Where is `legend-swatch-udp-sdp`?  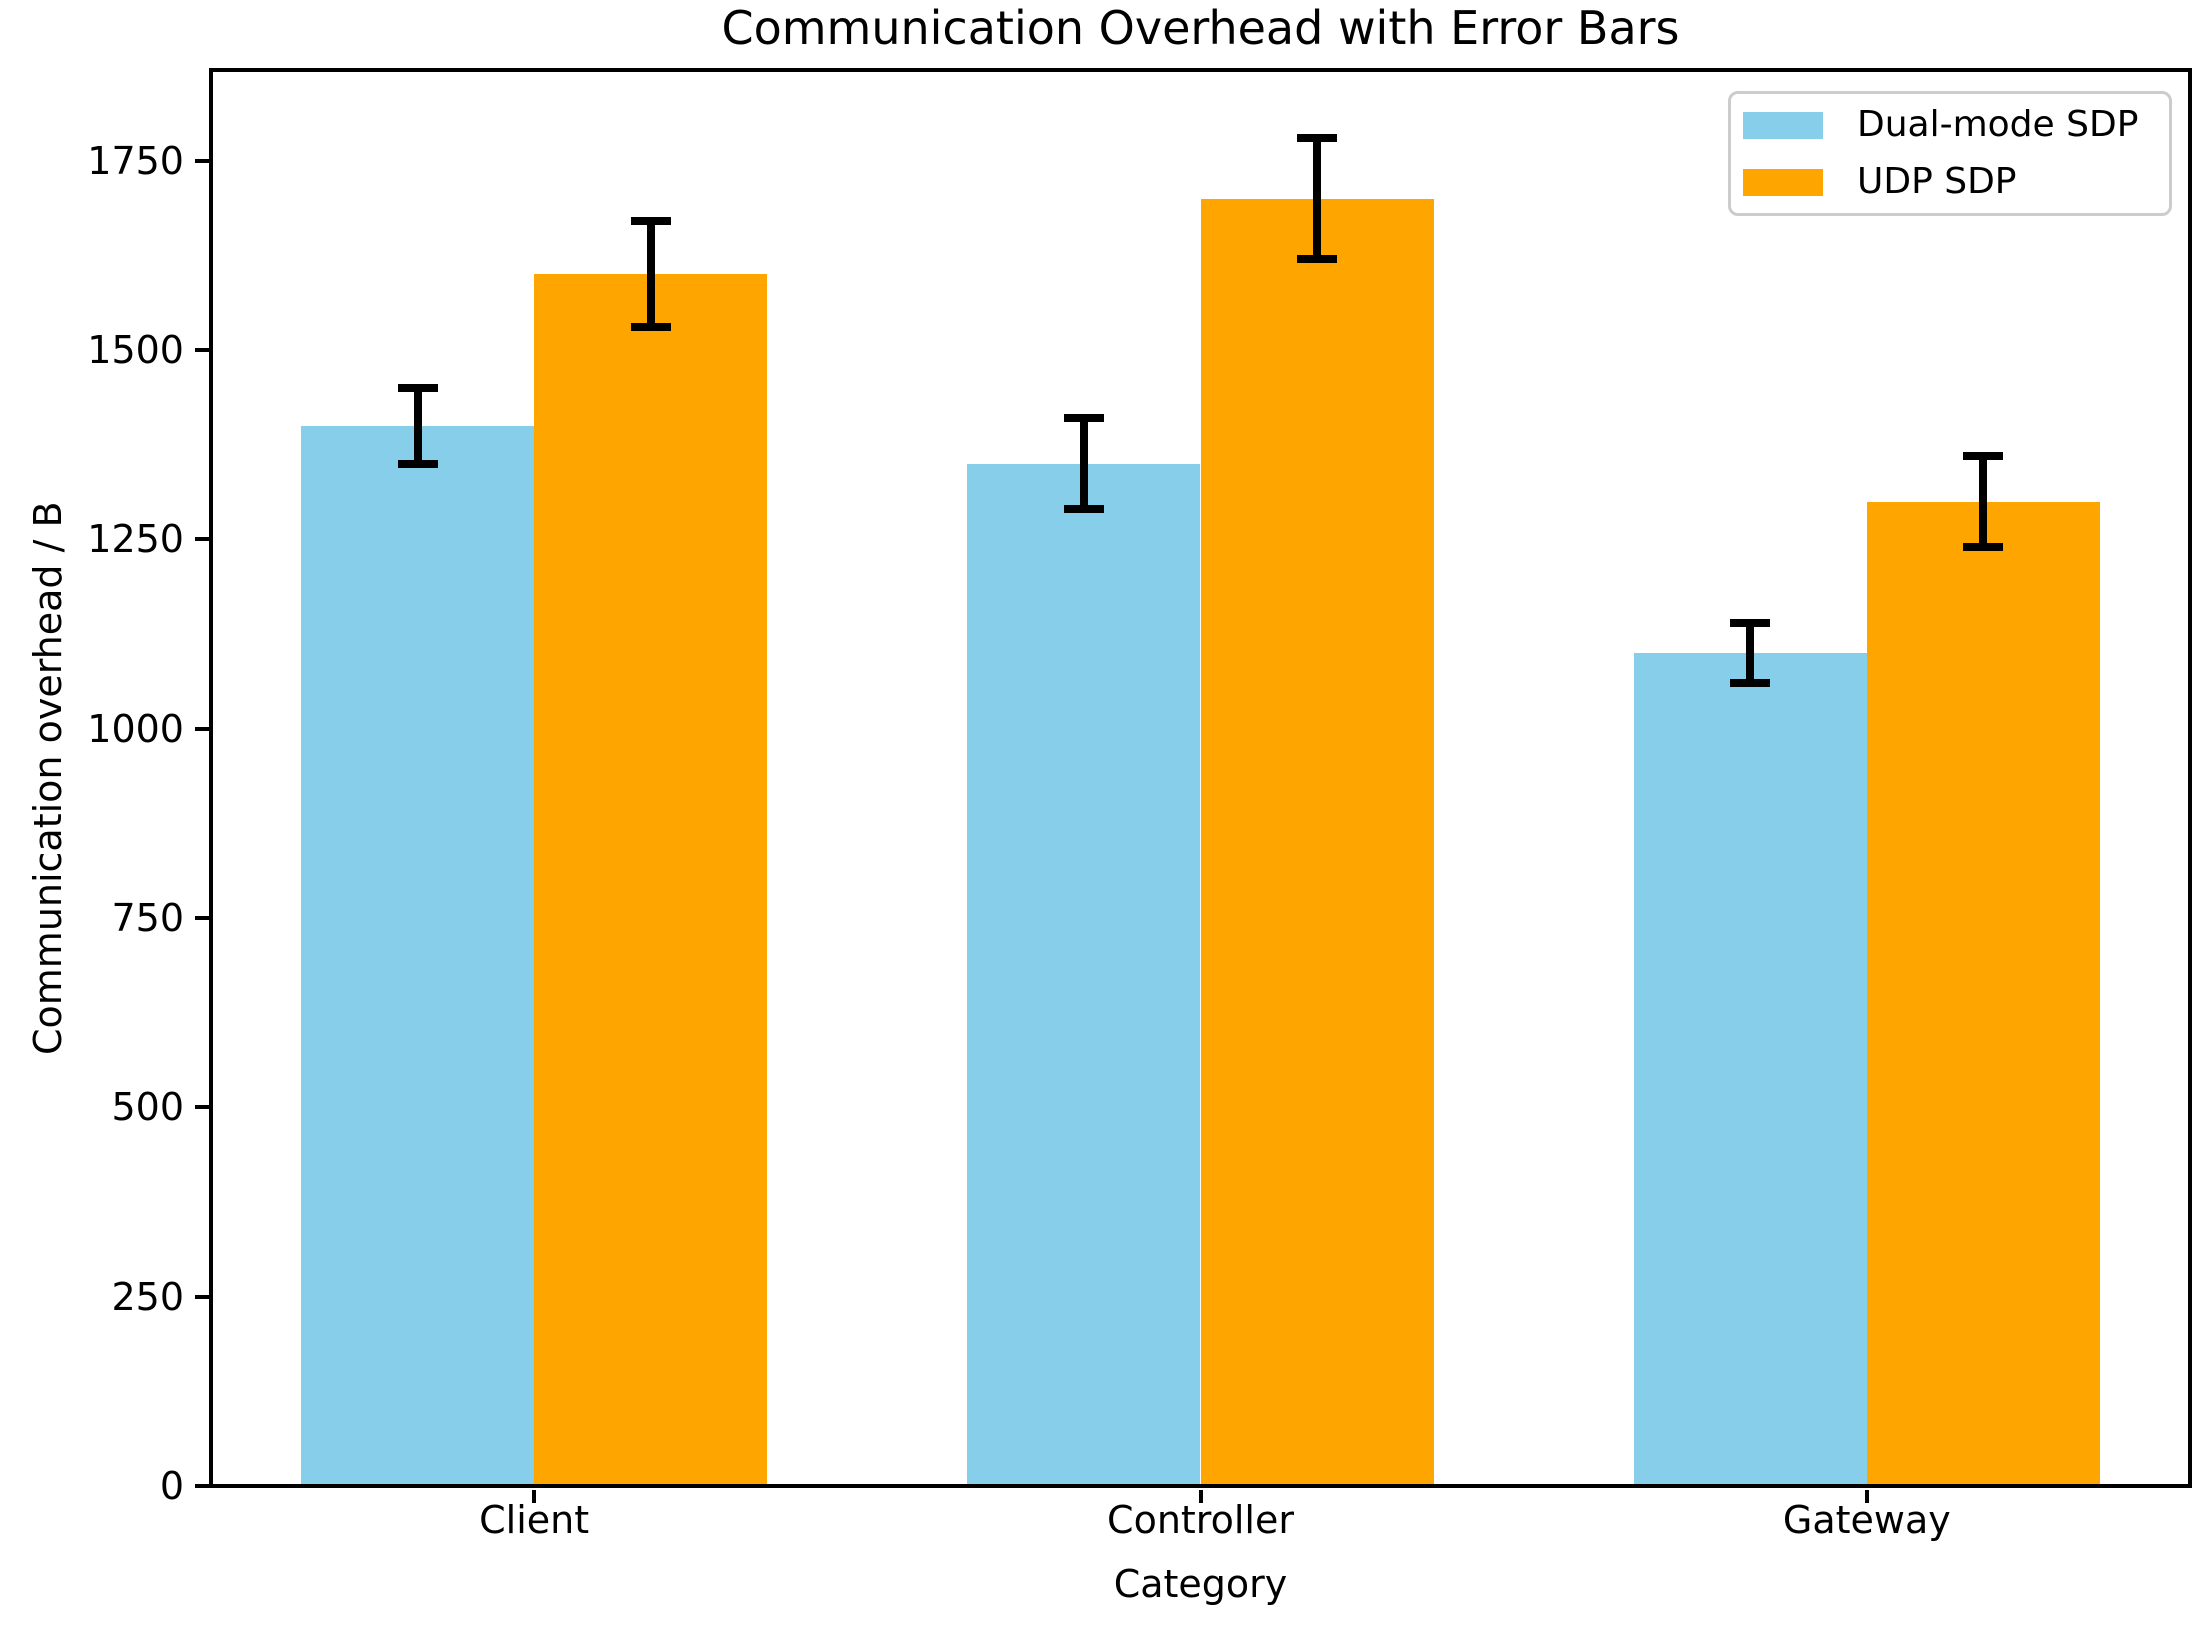
legend-swatch-udp-sdp is located at coordinates (1783, 182).